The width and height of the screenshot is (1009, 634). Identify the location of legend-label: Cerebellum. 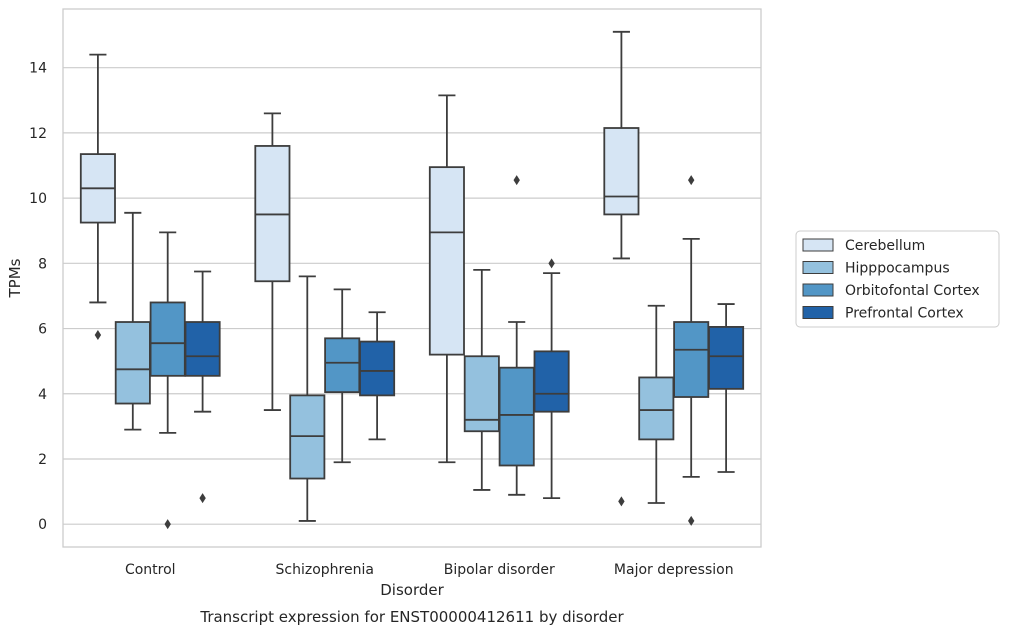
(885, 246).